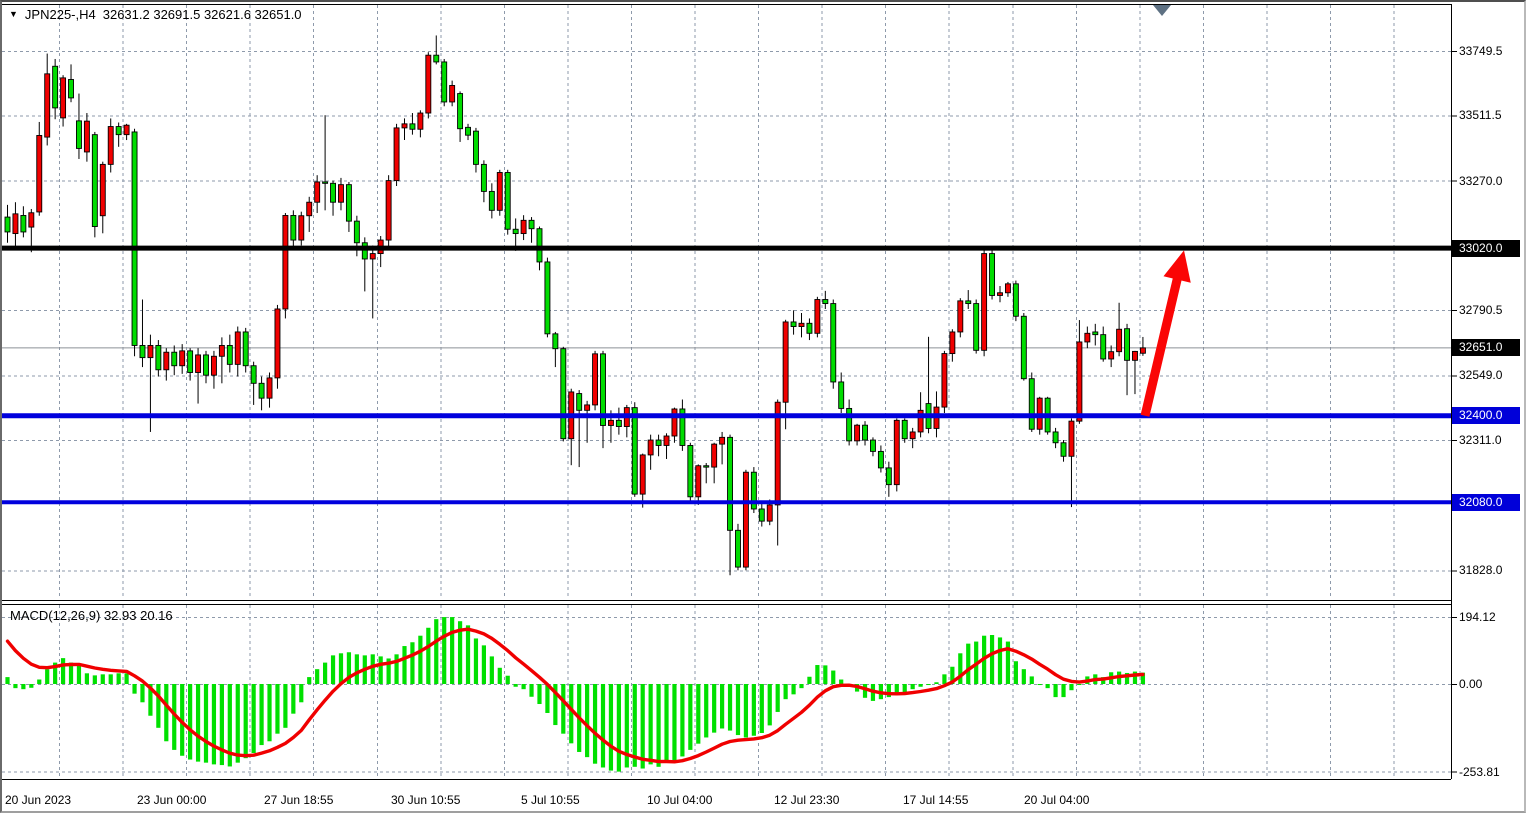 This screenshot has width=1526, height=813. Describe the element at coordinates (550, 800) in the screenshot. I see `time-axis-label: 5 Jul 10:55` at that location.